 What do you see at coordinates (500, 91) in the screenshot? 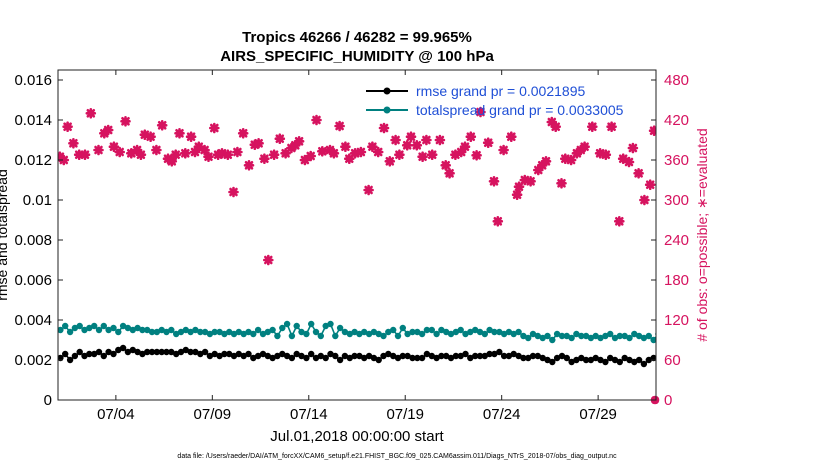
I see `legend-rmse-label: rmse grand pr = 0.0021895` at bounding box center [500, 91].